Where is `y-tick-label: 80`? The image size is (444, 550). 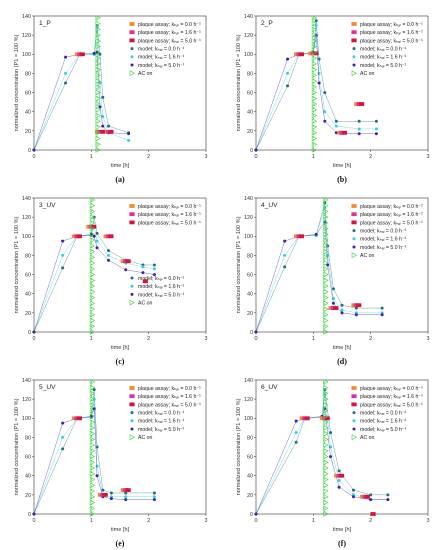 y-tick-label: 80 is located at coordinates (250, 438).